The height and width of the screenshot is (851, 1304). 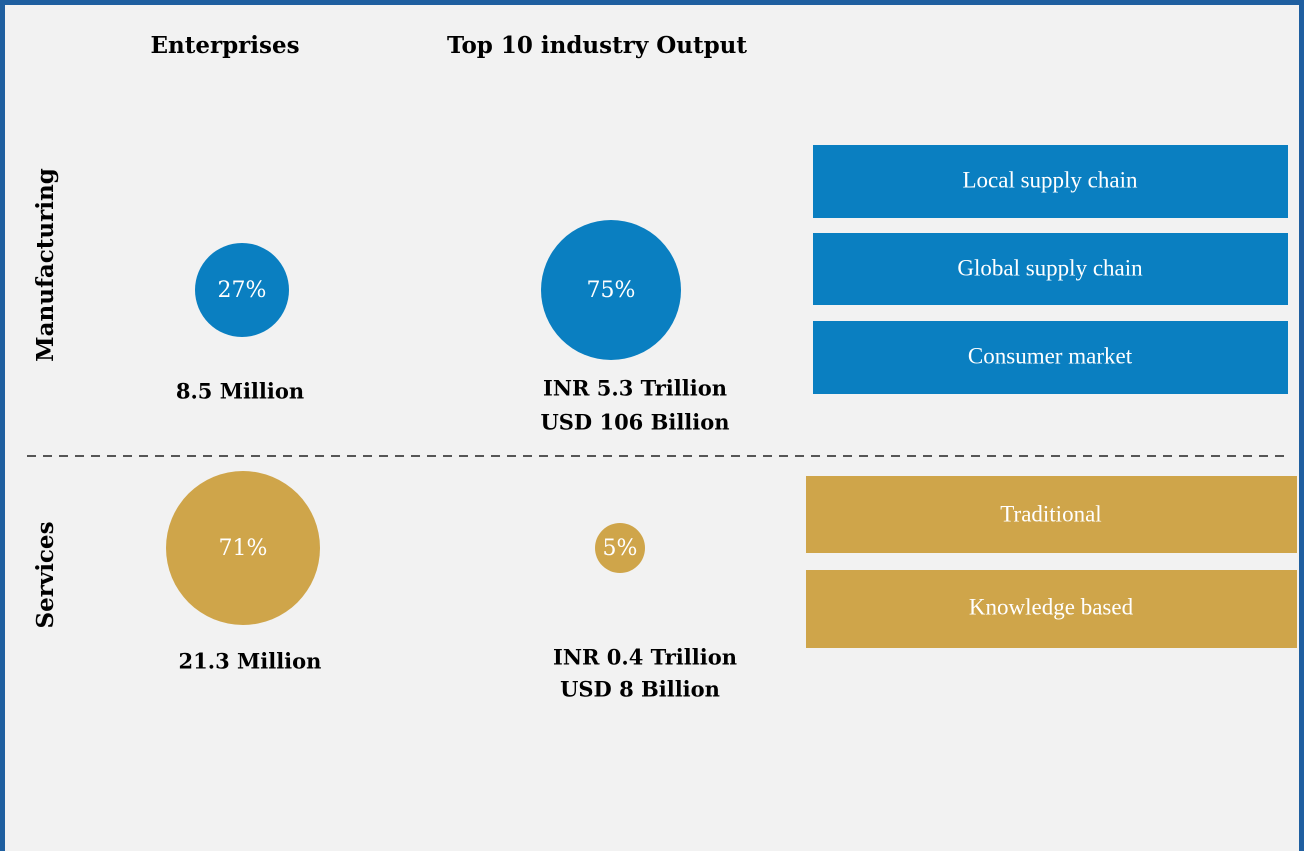 I want to click on segment-label: Global supply chain, so click(x=1050, y=267).